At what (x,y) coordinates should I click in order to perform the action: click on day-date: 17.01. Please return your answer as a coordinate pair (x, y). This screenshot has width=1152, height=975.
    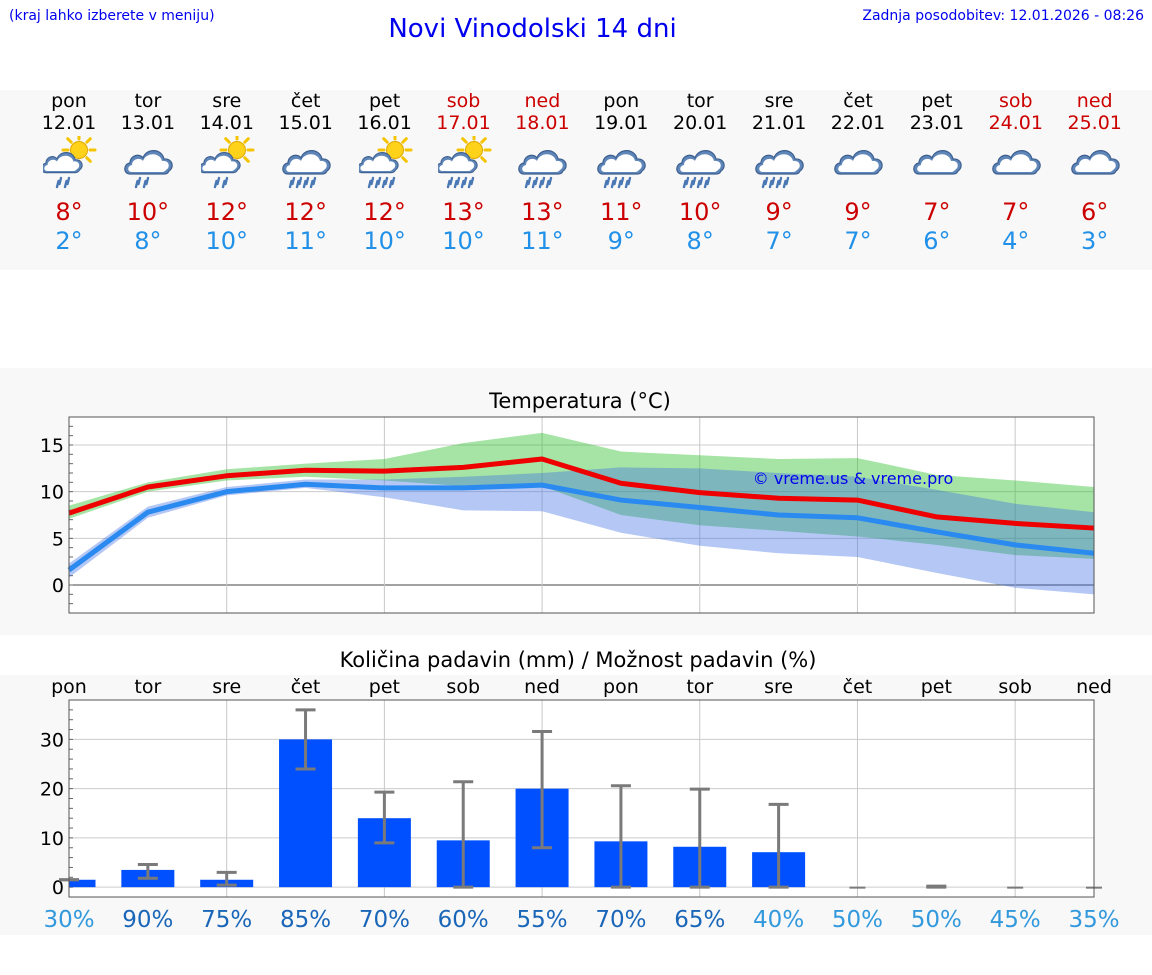
    Looking at the image, I should click on (463, 123).